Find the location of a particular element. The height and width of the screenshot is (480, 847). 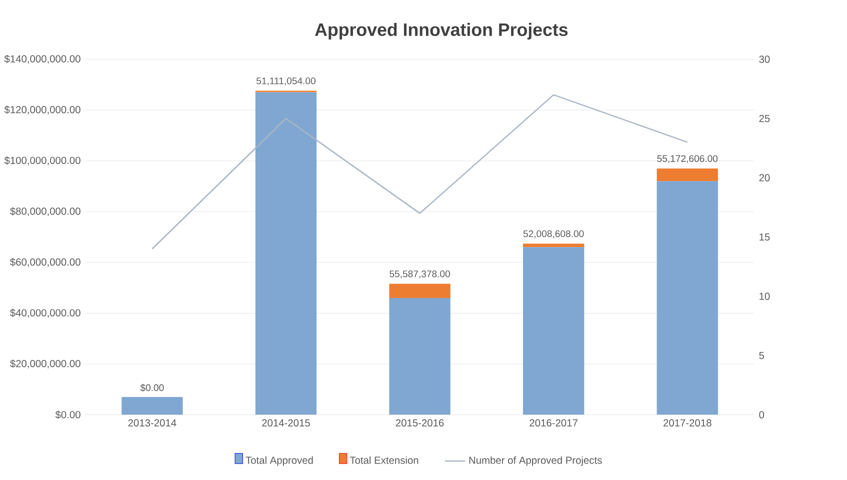

annotation: $0.00 is located at coordinates (152, 388).